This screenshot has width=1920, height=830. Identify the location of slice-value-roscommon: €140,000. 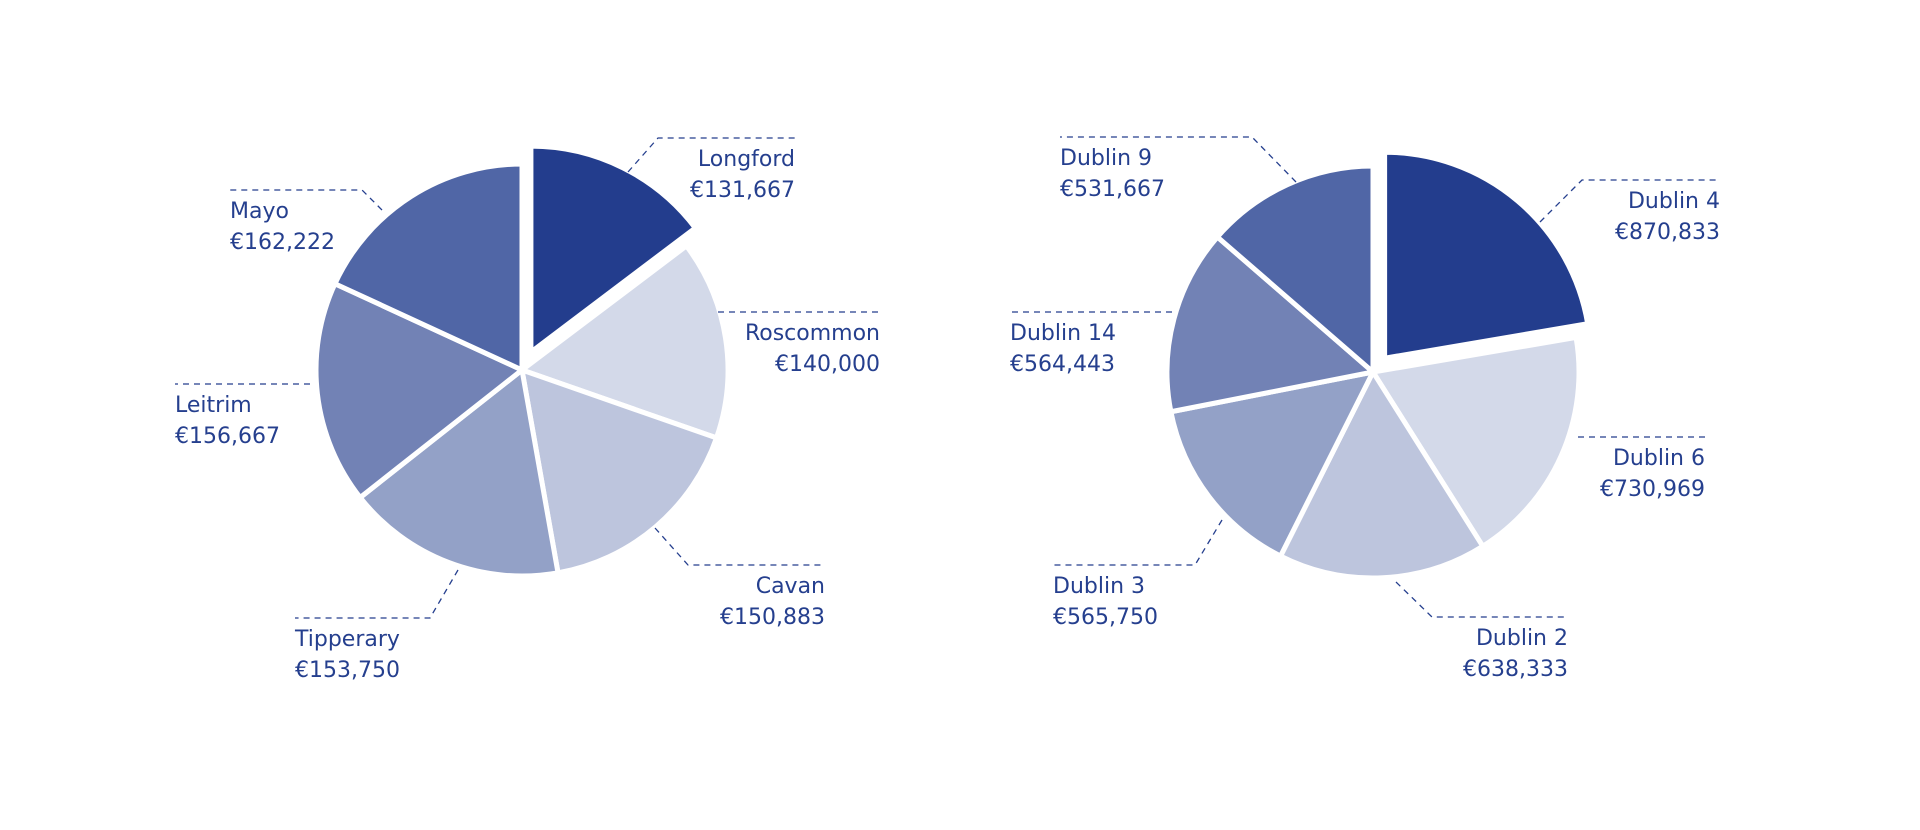
(827, 364).